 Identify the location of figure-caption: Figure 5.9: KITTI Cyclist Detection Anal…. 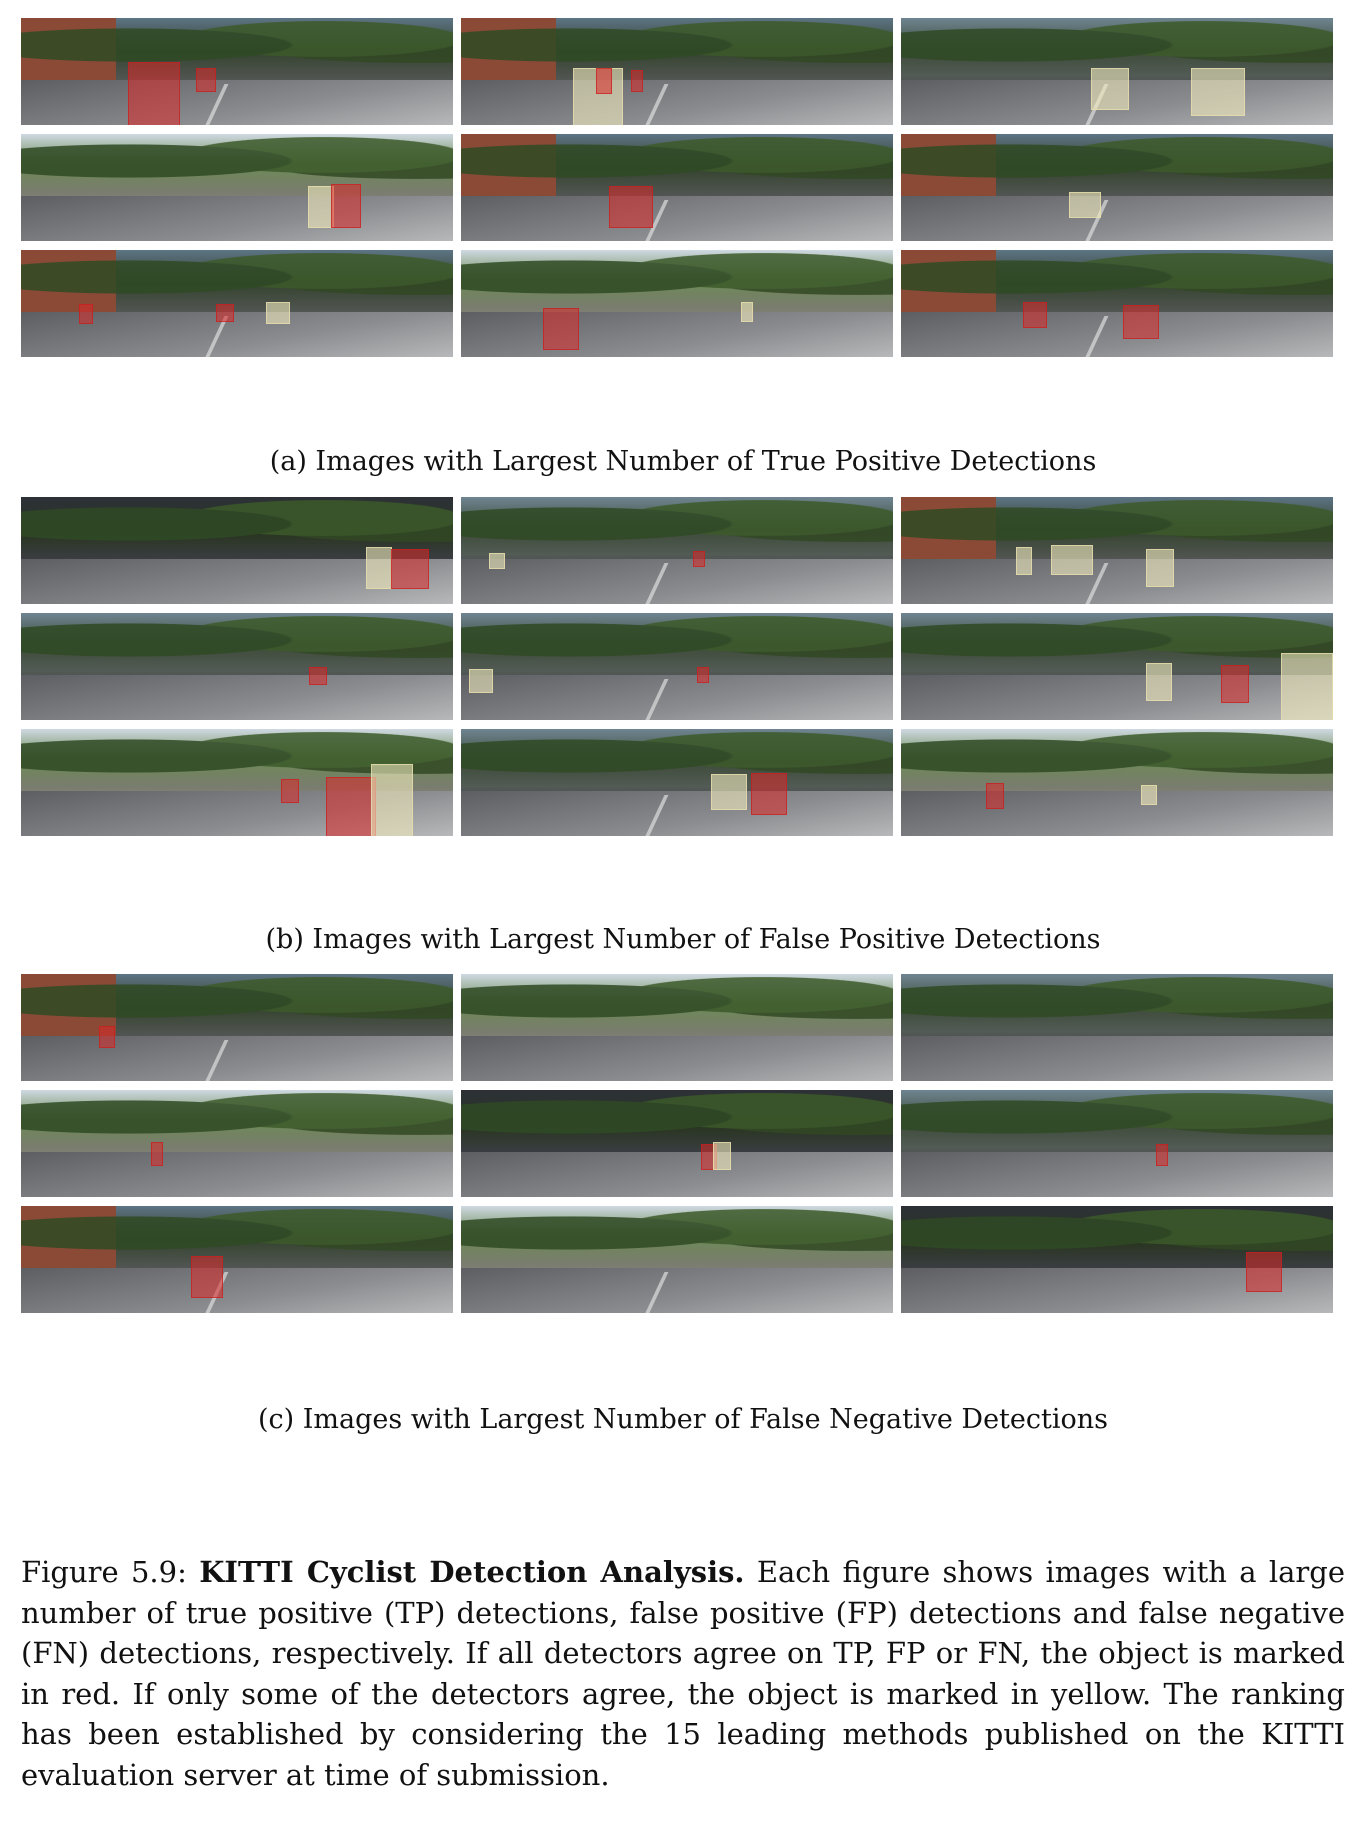
(683, 1673).